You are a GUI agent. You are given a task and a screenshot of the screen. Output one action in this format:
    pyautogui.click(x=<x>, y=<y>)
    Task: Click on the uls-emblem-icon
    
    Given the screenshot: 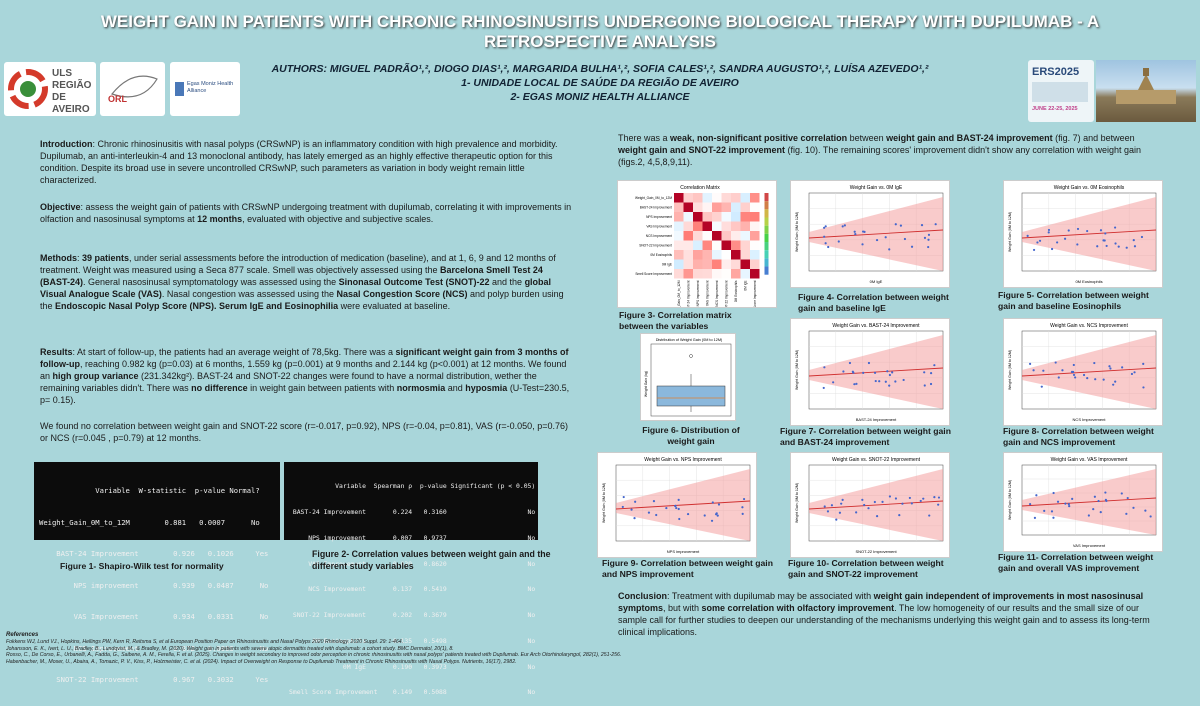 What is the action you would take?
    pyautogui.click(x=28, y=89)
    